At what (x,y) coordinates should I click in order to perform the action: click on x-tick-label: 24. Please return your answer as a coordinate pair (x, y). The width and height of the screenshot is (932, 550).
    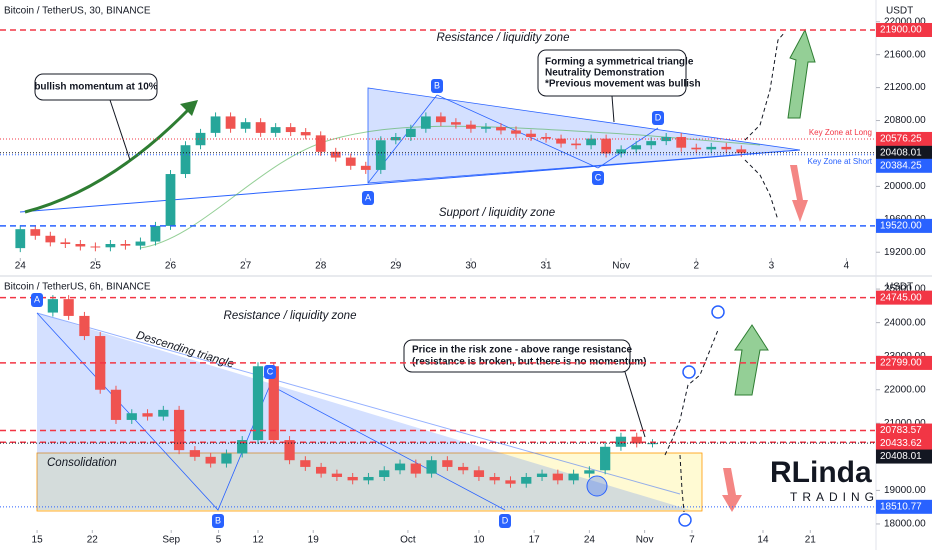
    Looking at the image, I should click on (21, 266).